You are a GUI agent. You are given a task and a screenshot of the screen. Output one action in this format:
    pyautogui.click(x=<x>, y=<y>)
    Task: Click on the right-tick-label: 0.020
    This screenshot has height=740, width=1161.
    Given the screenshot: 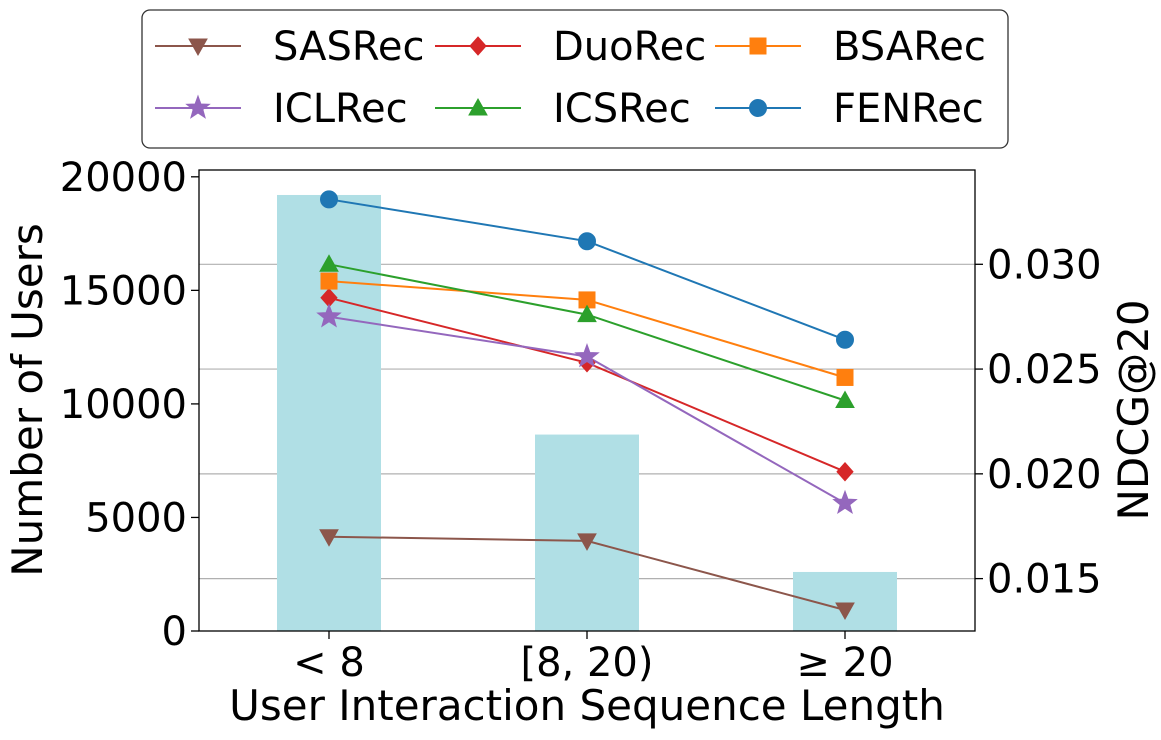 What is the action you would take?
    pyautogui.click(x=1044, y=475)
    